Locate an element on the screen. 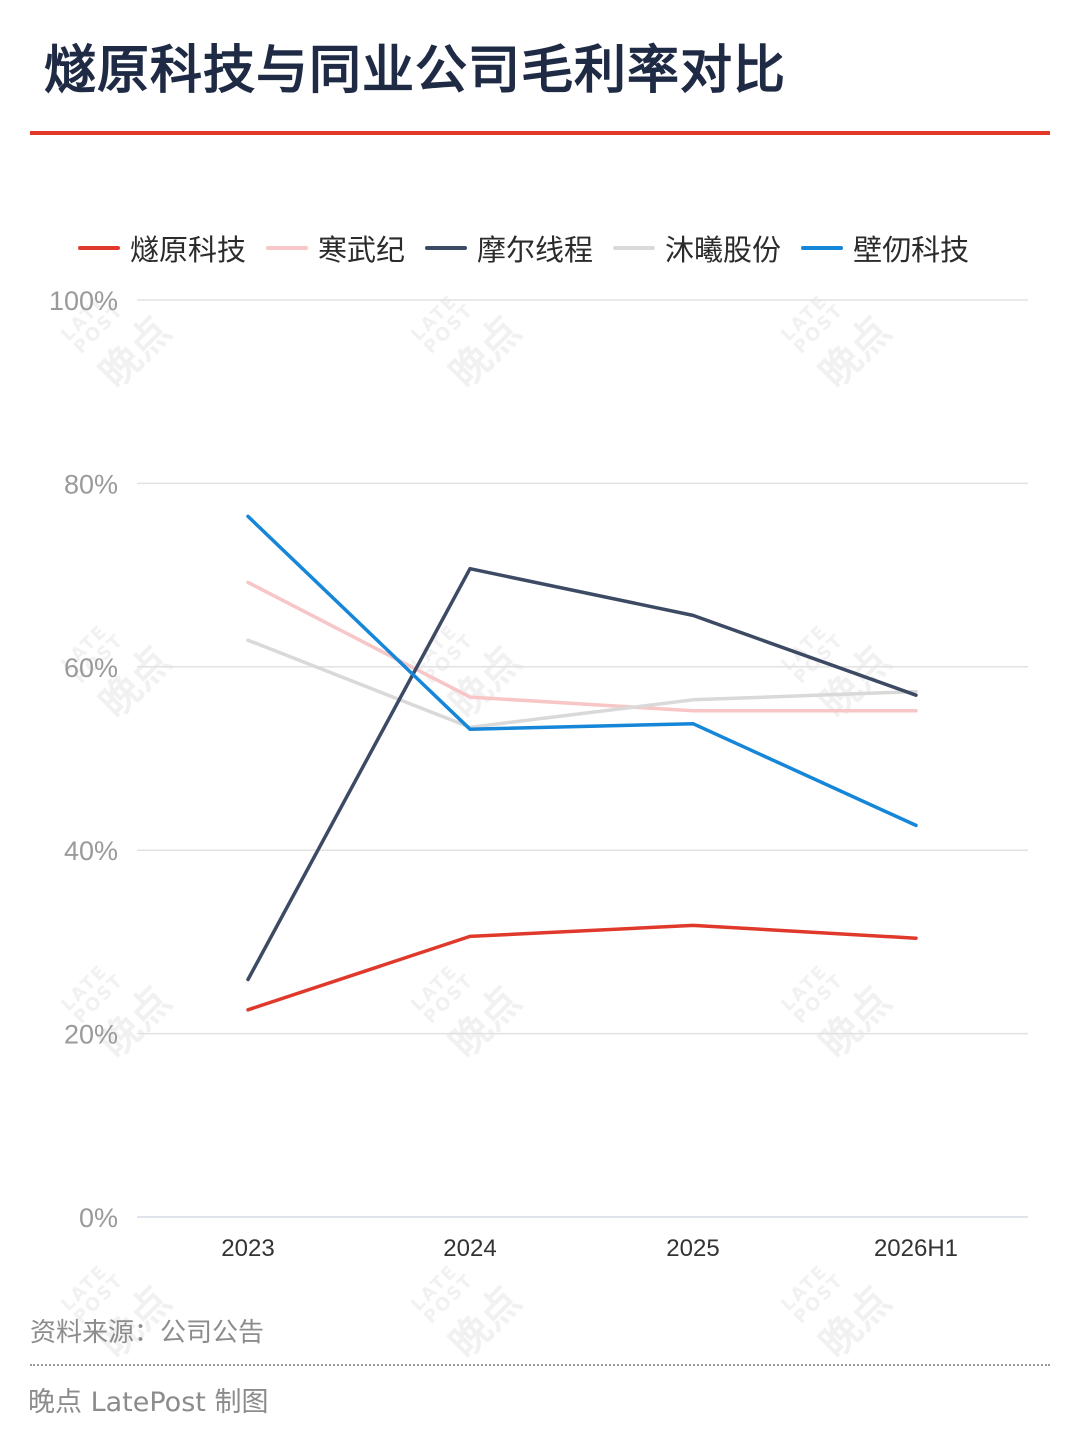 Image resolution: width=1080 pixels, height=1440 pixels. page-title: 燧原科技与同业公司毛利率对比 is located at coordinates (415, 71).